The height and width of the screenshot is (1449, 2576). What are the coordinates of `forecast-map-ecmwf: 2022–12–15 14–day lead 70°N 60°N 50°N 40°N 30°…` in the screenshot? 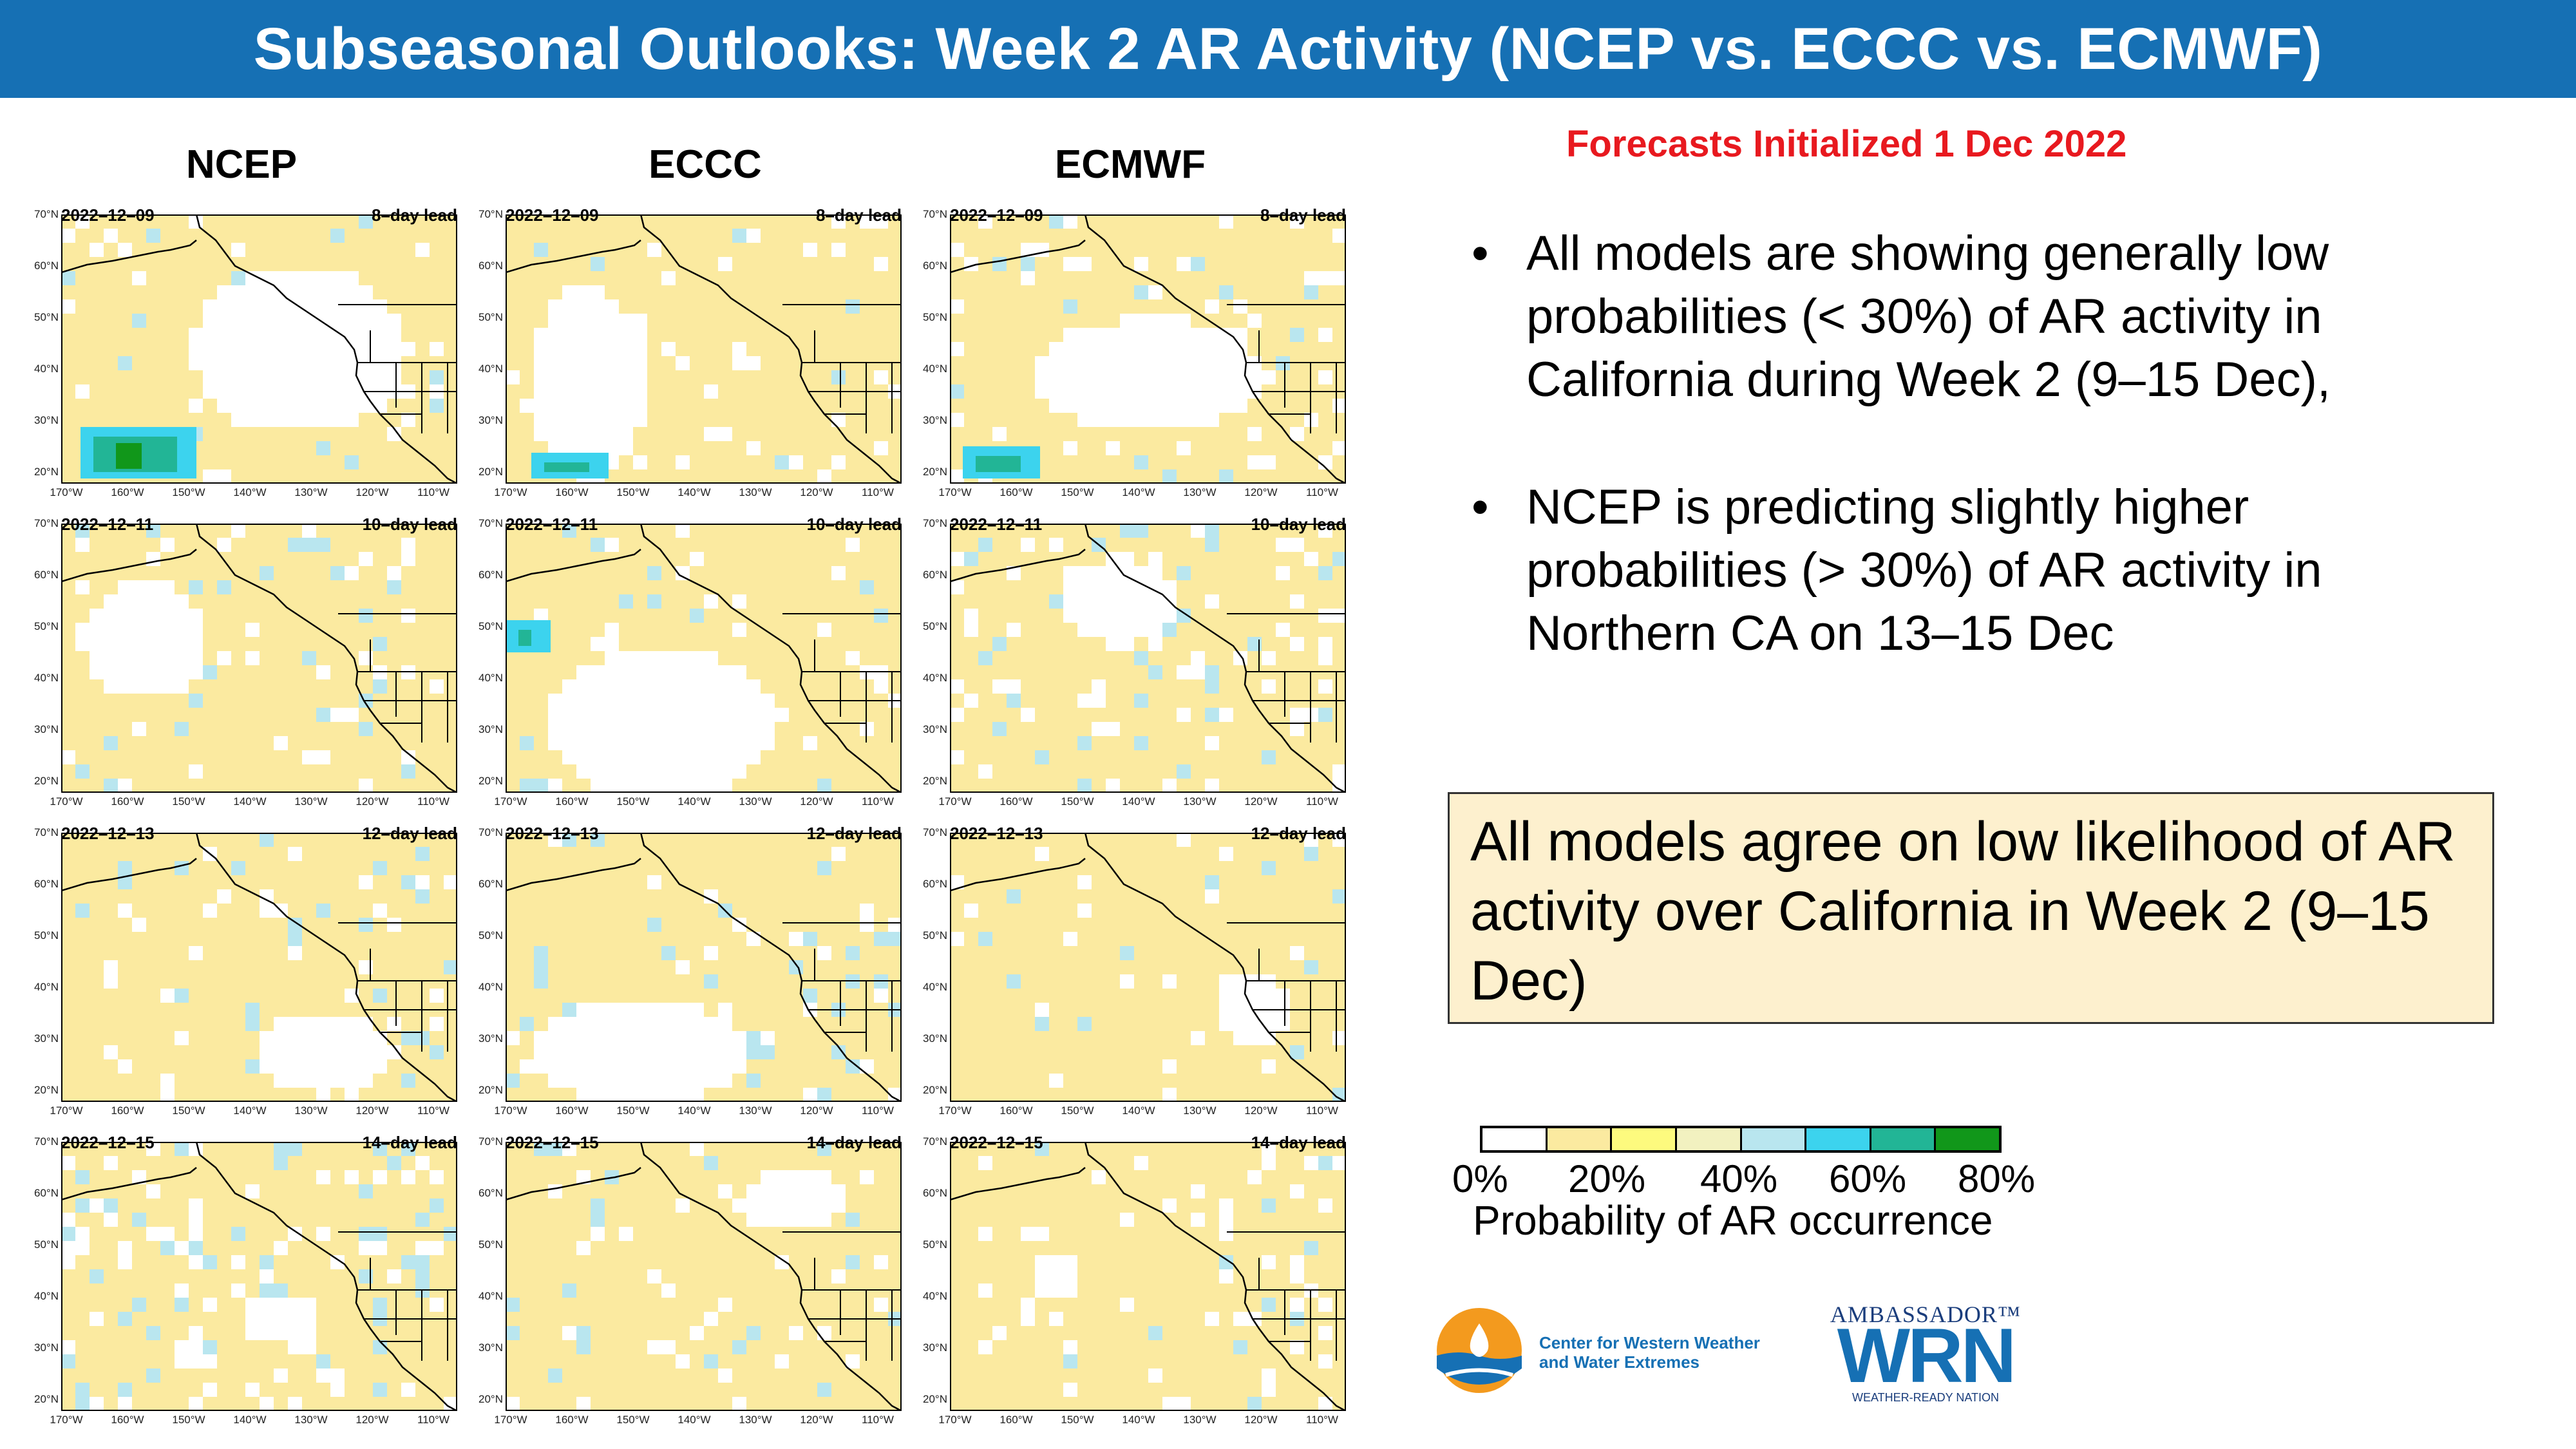 It's located at (1134, 1279).